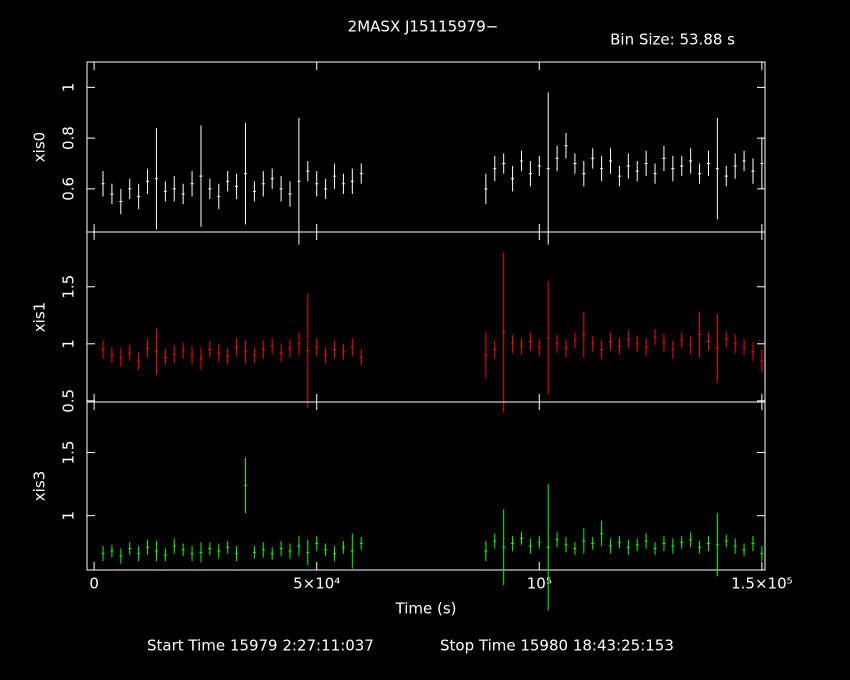 This screenshot has width=850, height=680. What do you see at coordinates (539, 584) in the screenshot?
I see `x-tick-label: 10⁵` at bounding box center [539, 584].